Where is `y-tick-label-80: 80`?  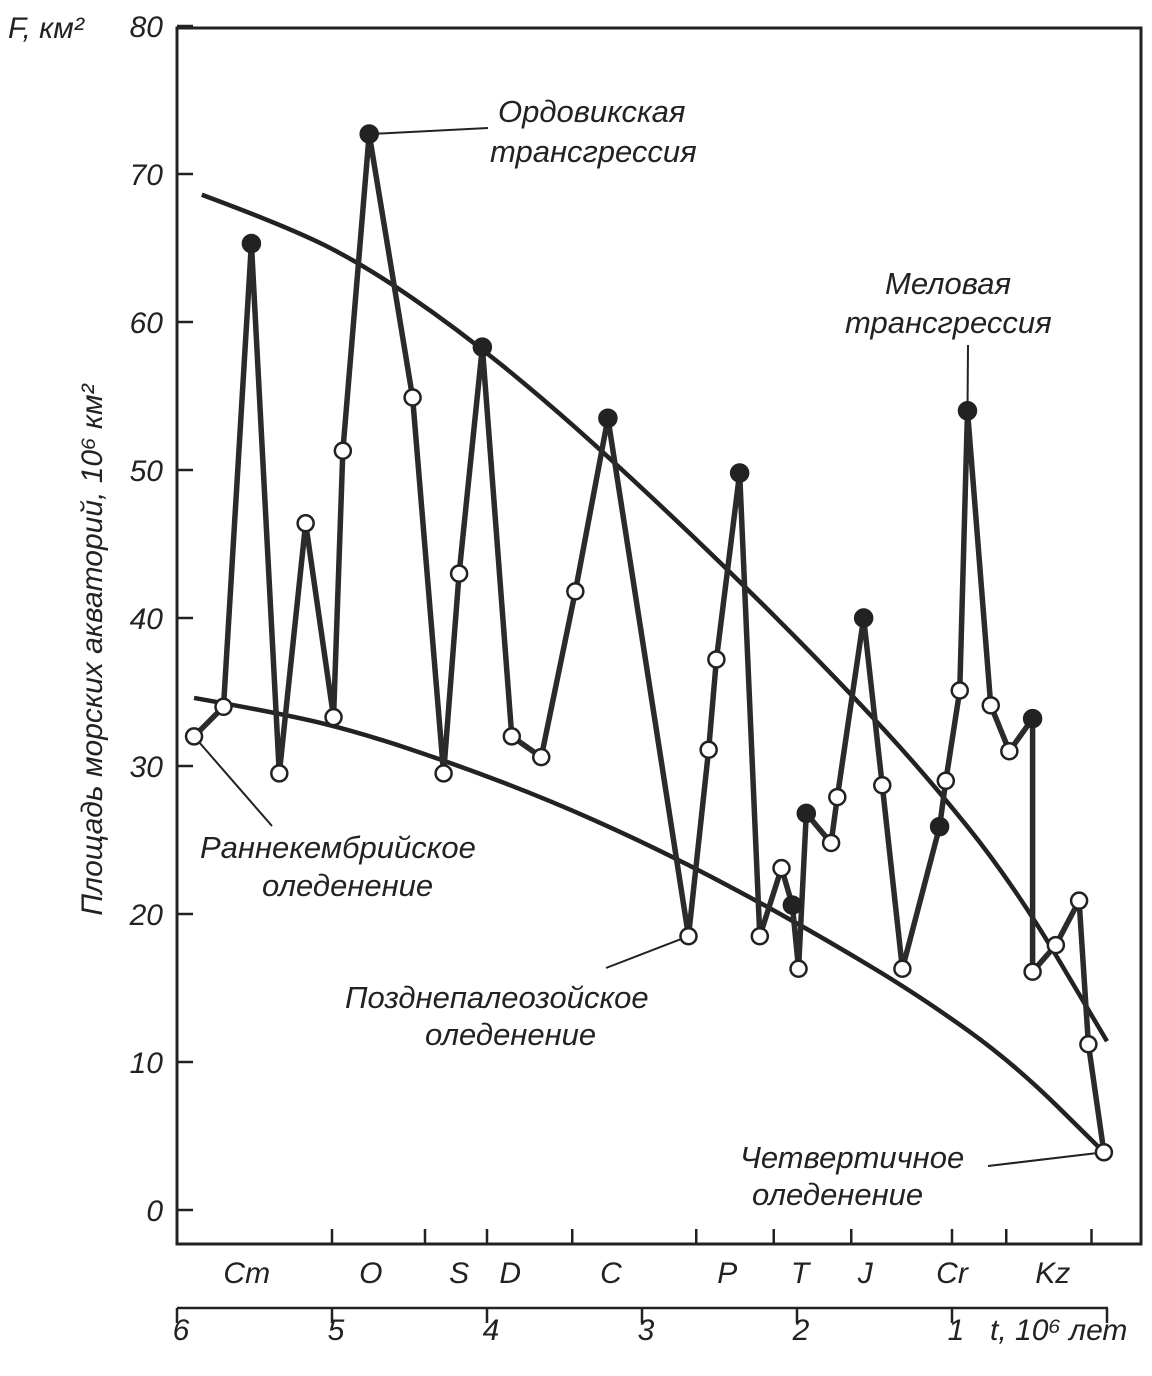 y-tick-label-80: 80 is located at coordinates (147, 27).